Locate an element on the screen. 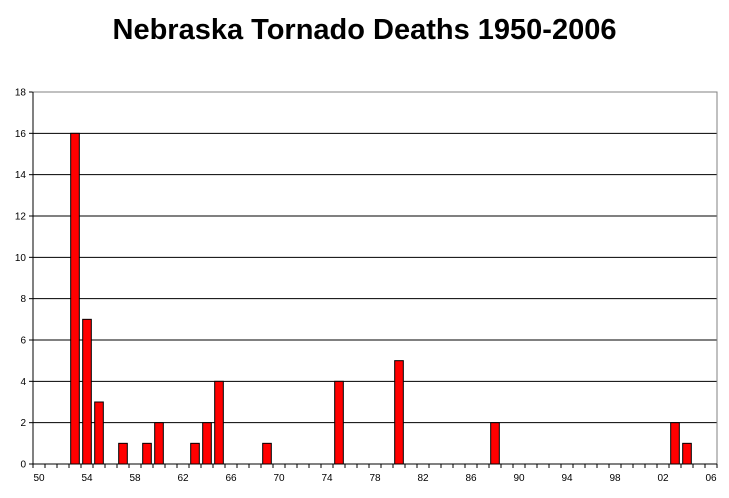  y-tick-label: 0 is located at coordinates (23, 465).